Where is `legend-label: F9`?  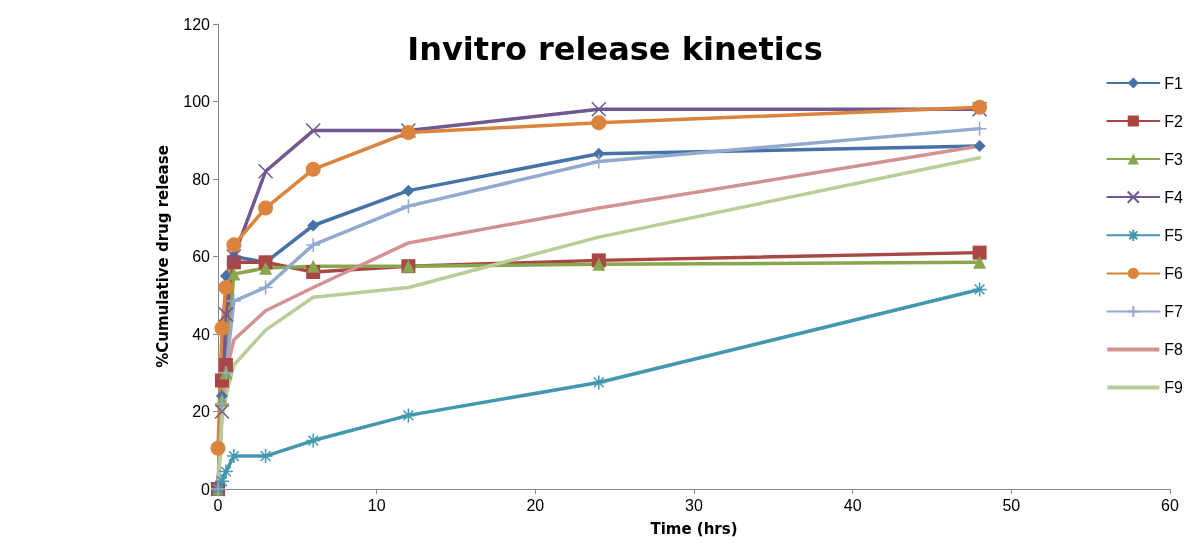
legend-label: F9 is located at coordinates (1174, 388).